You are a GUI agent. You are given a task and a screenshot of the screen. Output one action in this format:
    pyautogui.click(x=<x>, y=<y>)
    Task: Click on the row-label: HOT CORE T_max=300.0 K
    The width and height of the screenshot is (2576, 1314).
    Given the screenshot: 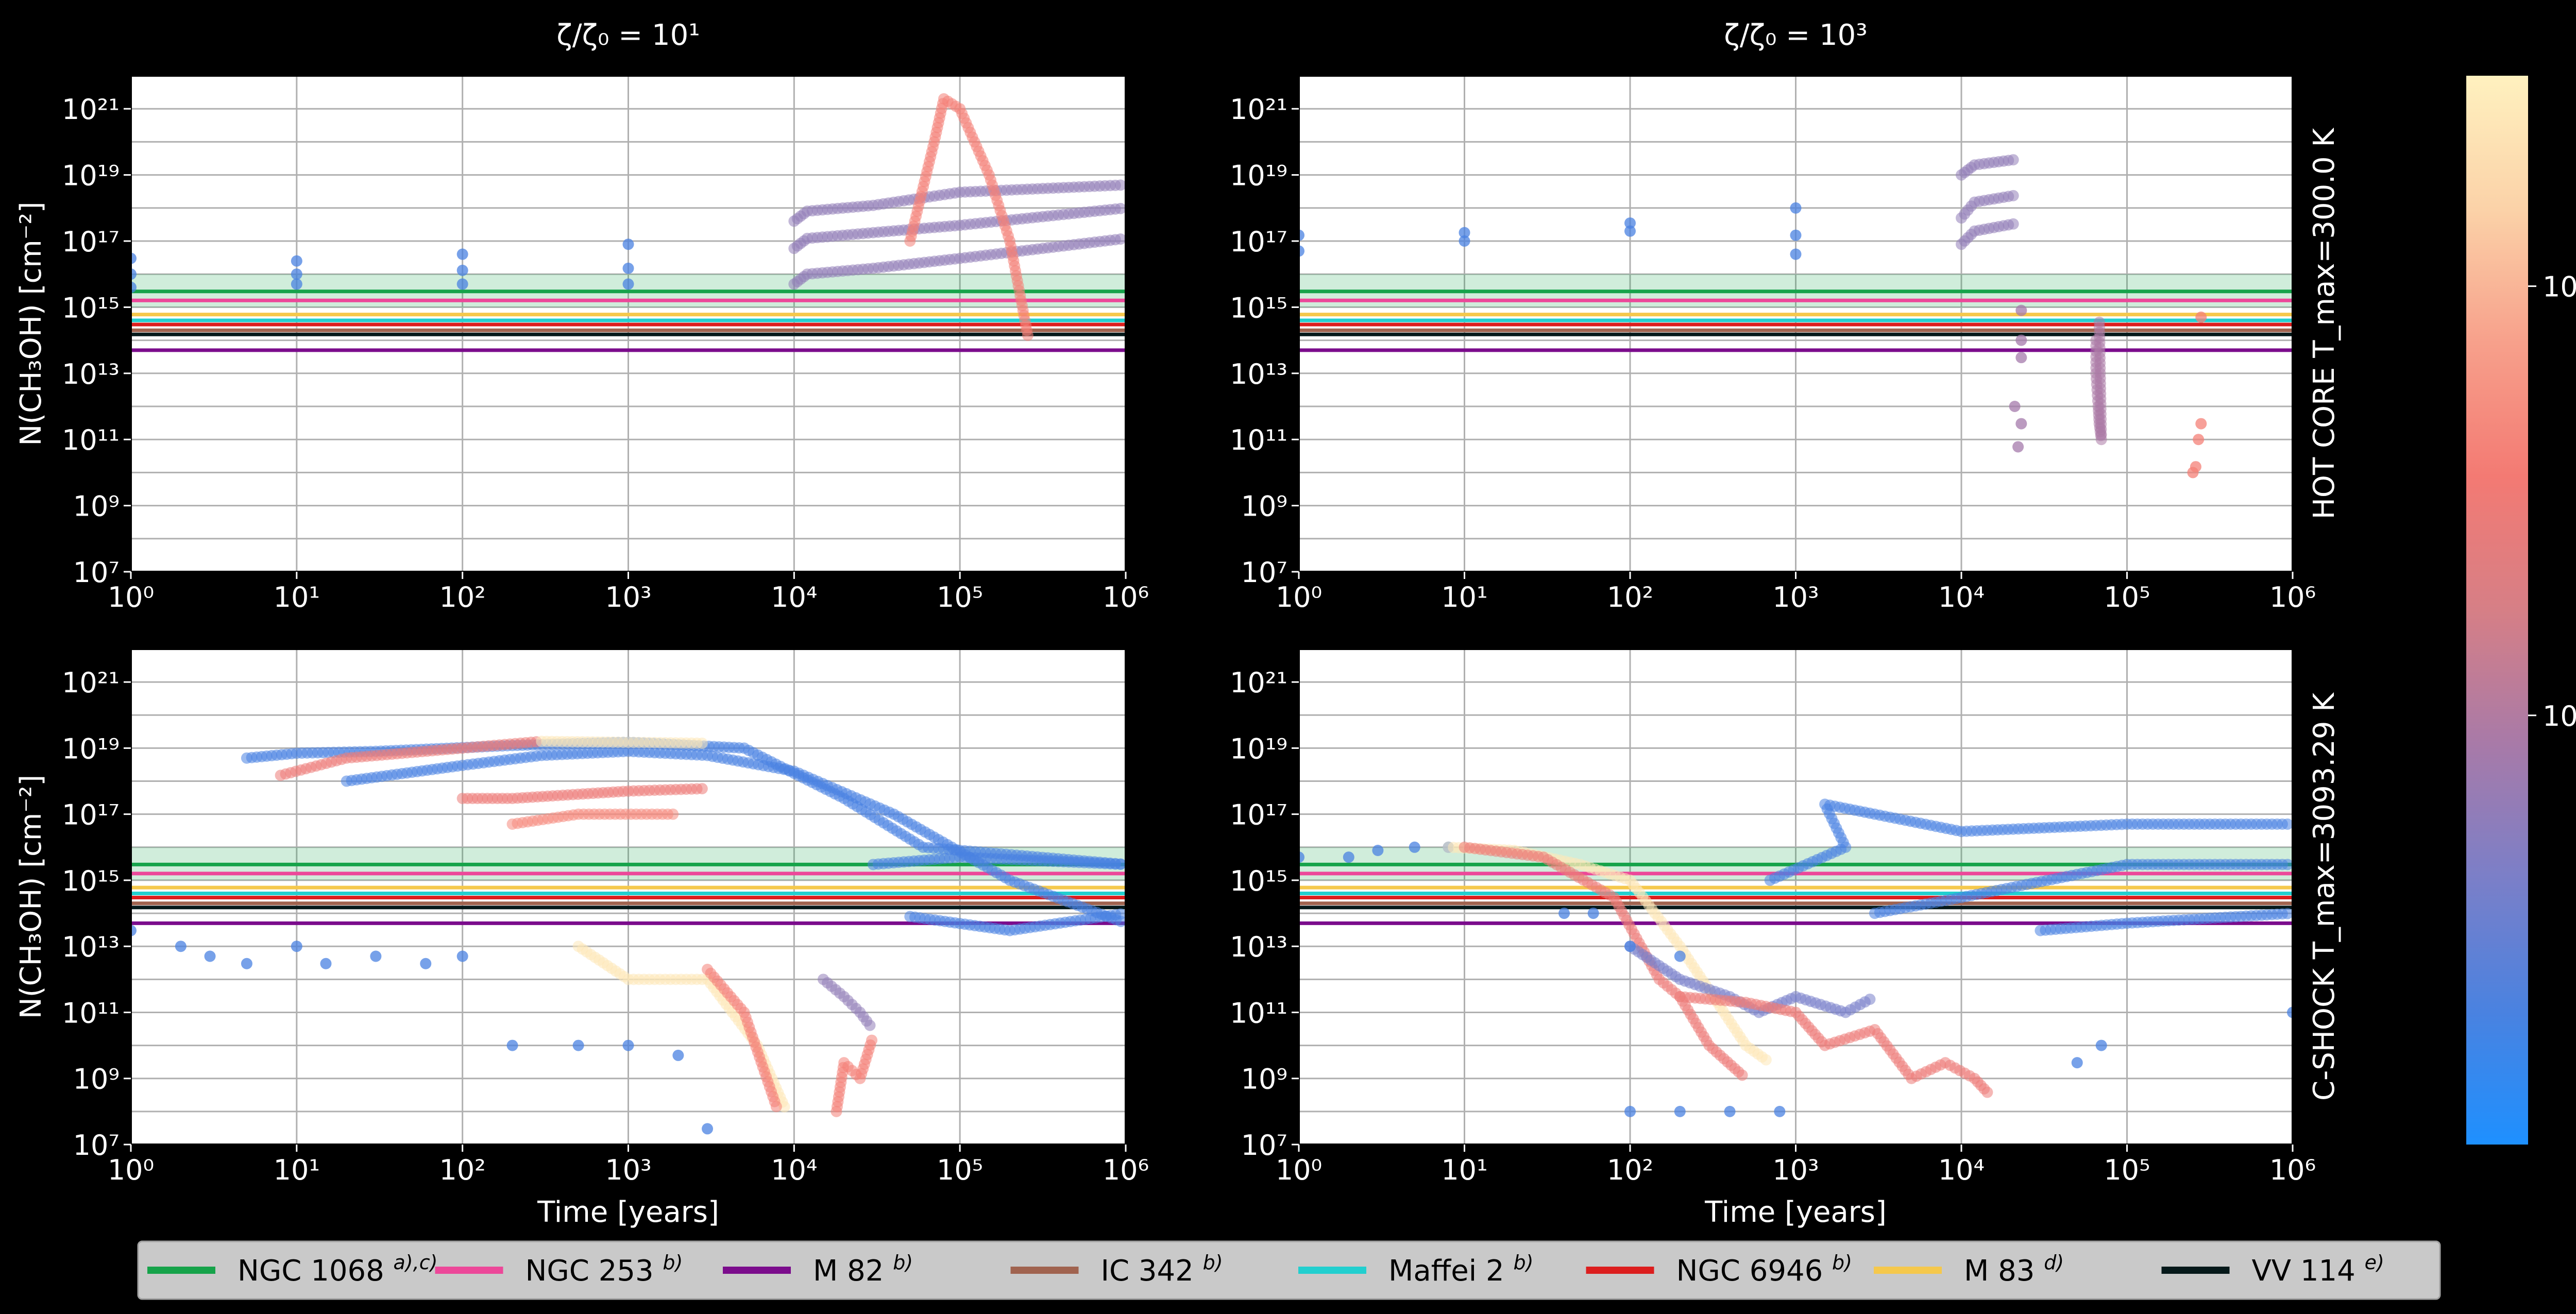 What is the action you would take?
    pyautogui.click(x=2324, y=324)
    